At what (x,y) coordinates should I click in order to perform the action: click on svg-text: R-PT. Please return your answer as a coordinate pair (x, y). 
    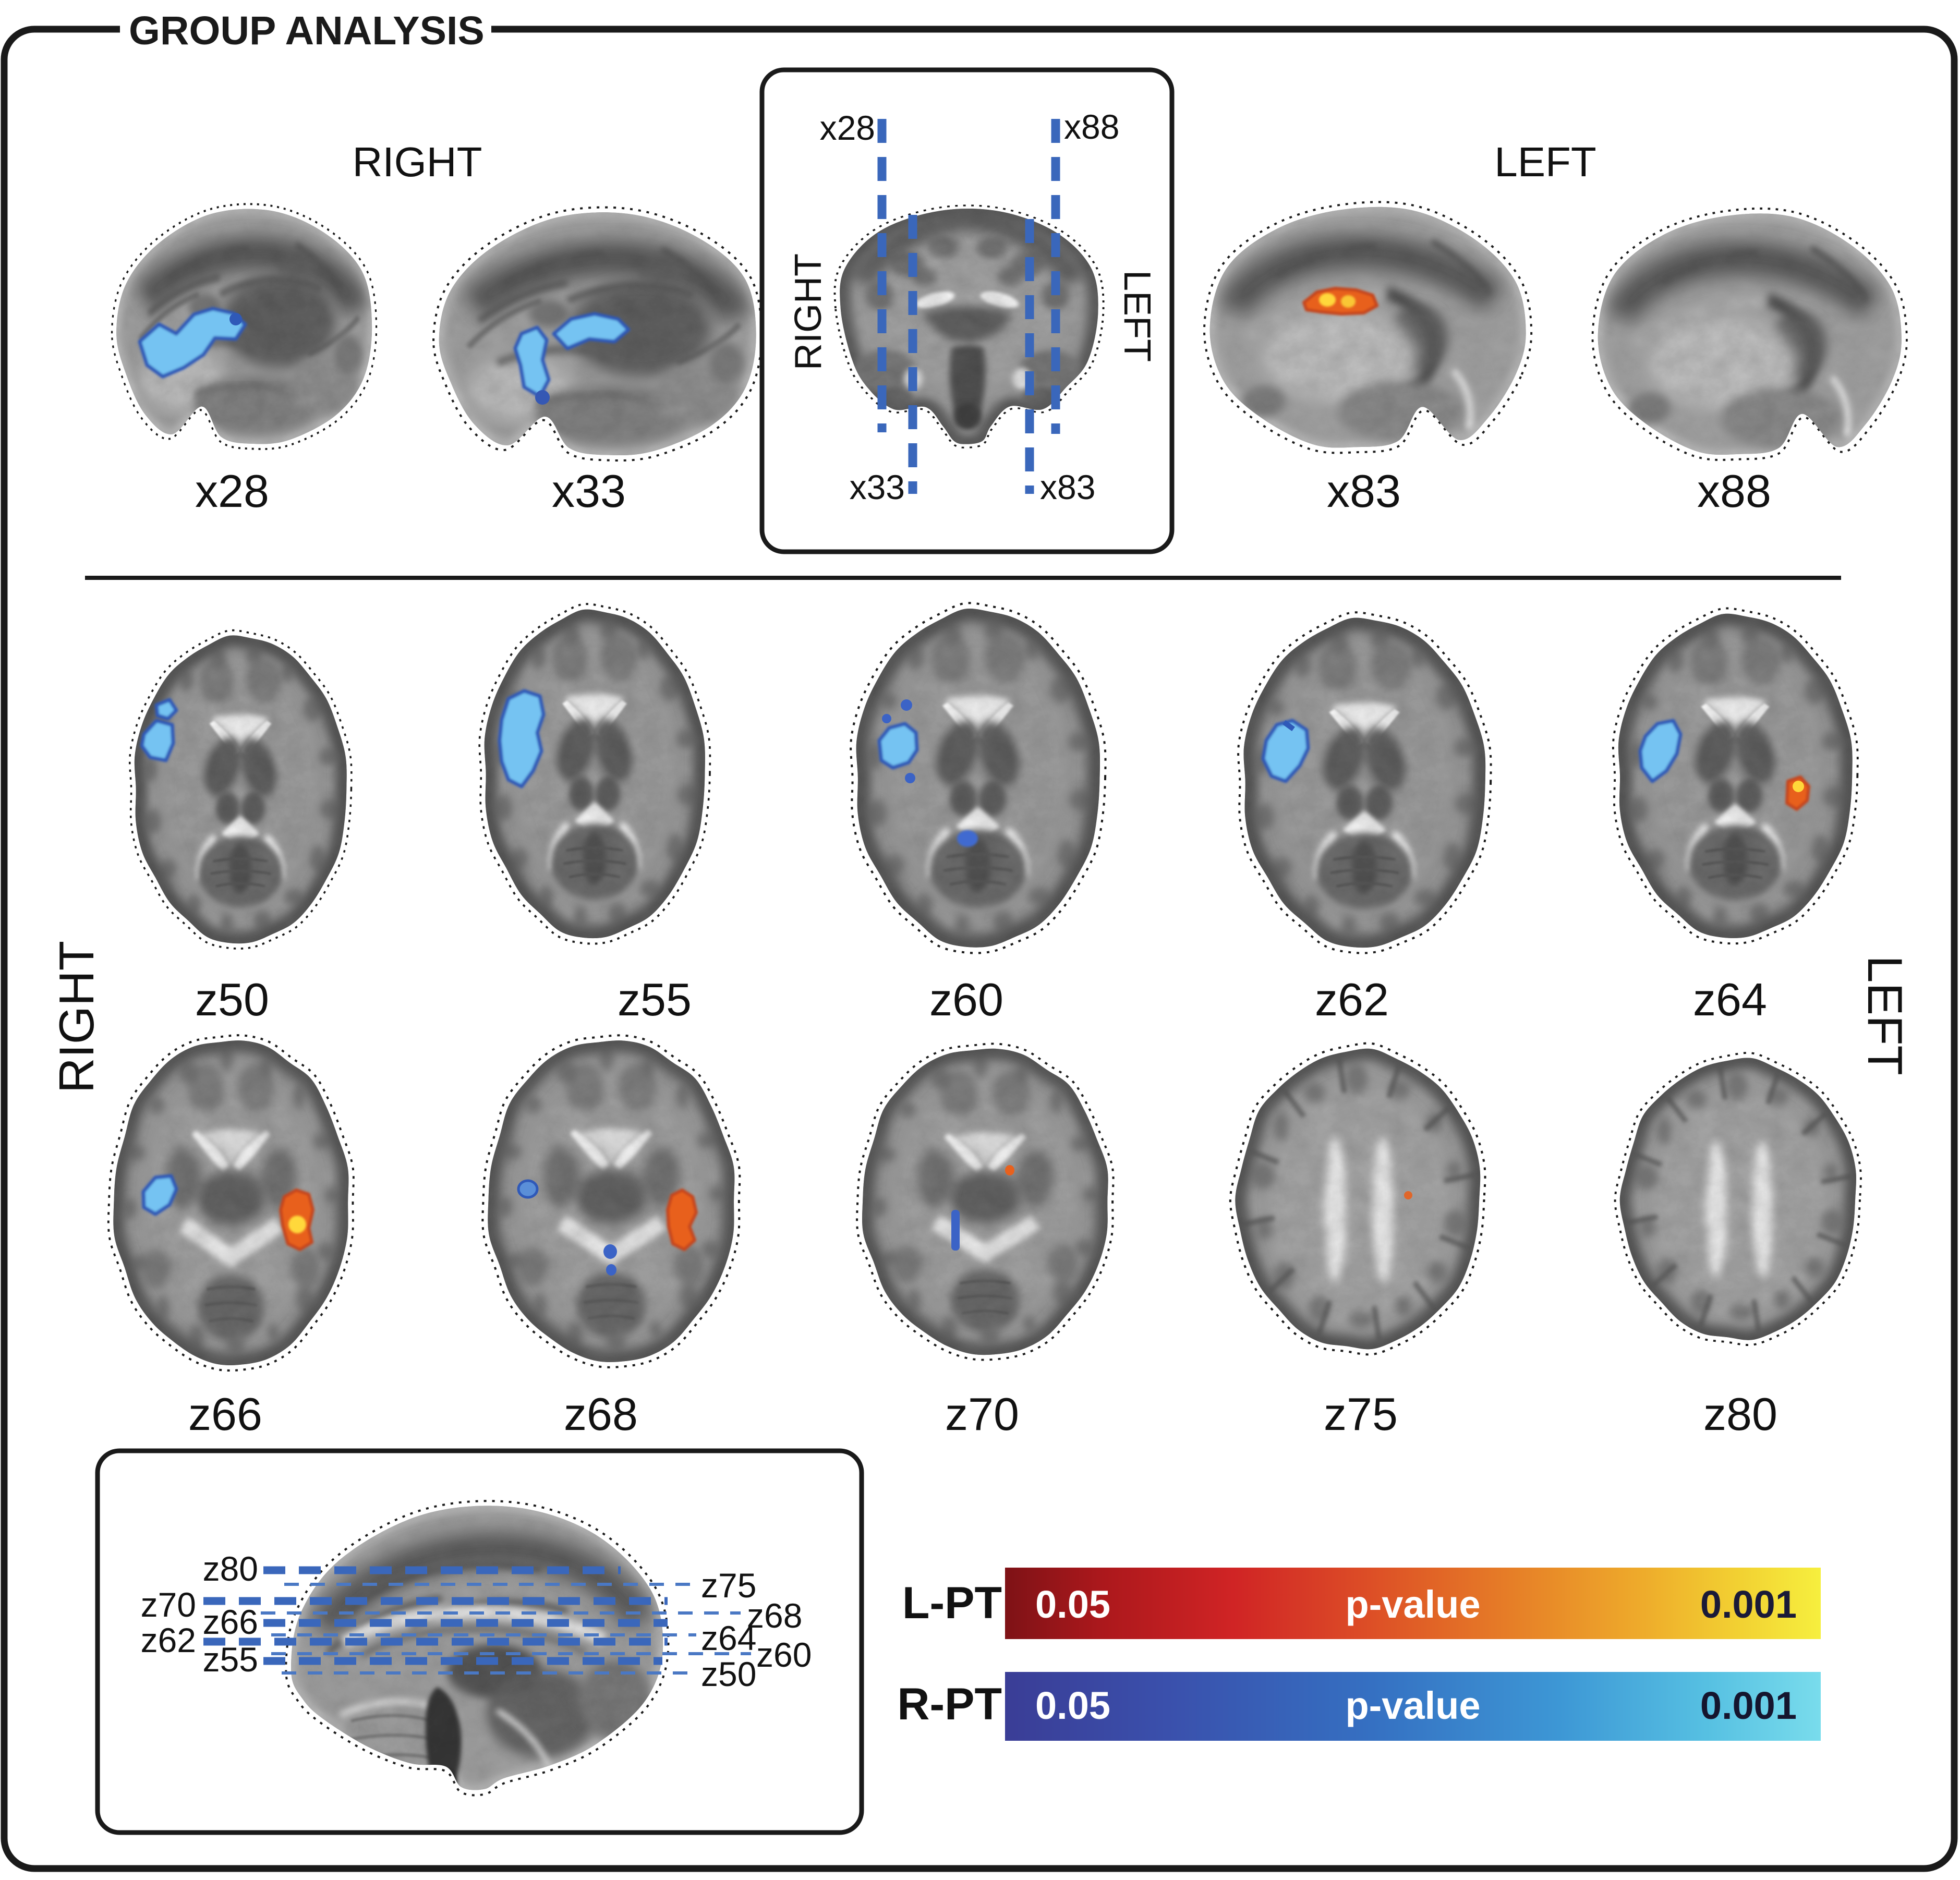
    Looking at the image, I should click on (949, 1704).